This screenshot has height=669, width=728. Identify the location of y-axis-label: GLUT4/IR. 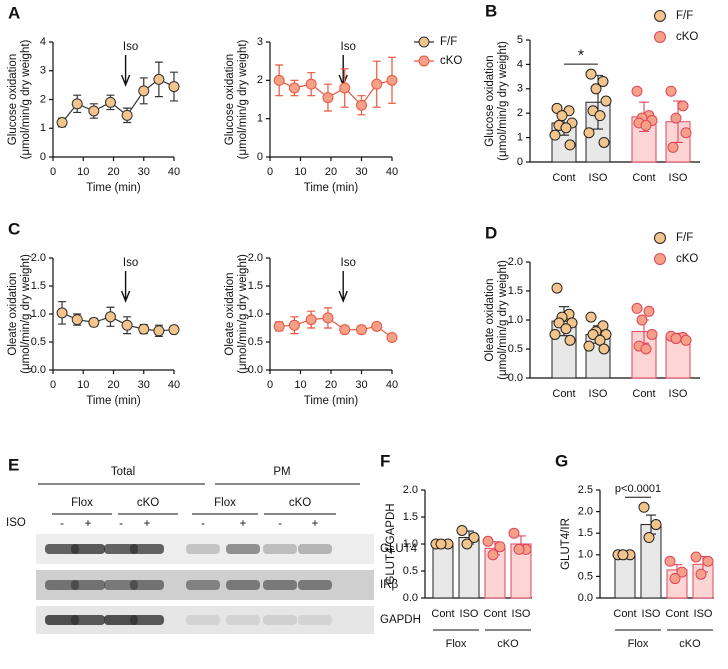
(566, 544).